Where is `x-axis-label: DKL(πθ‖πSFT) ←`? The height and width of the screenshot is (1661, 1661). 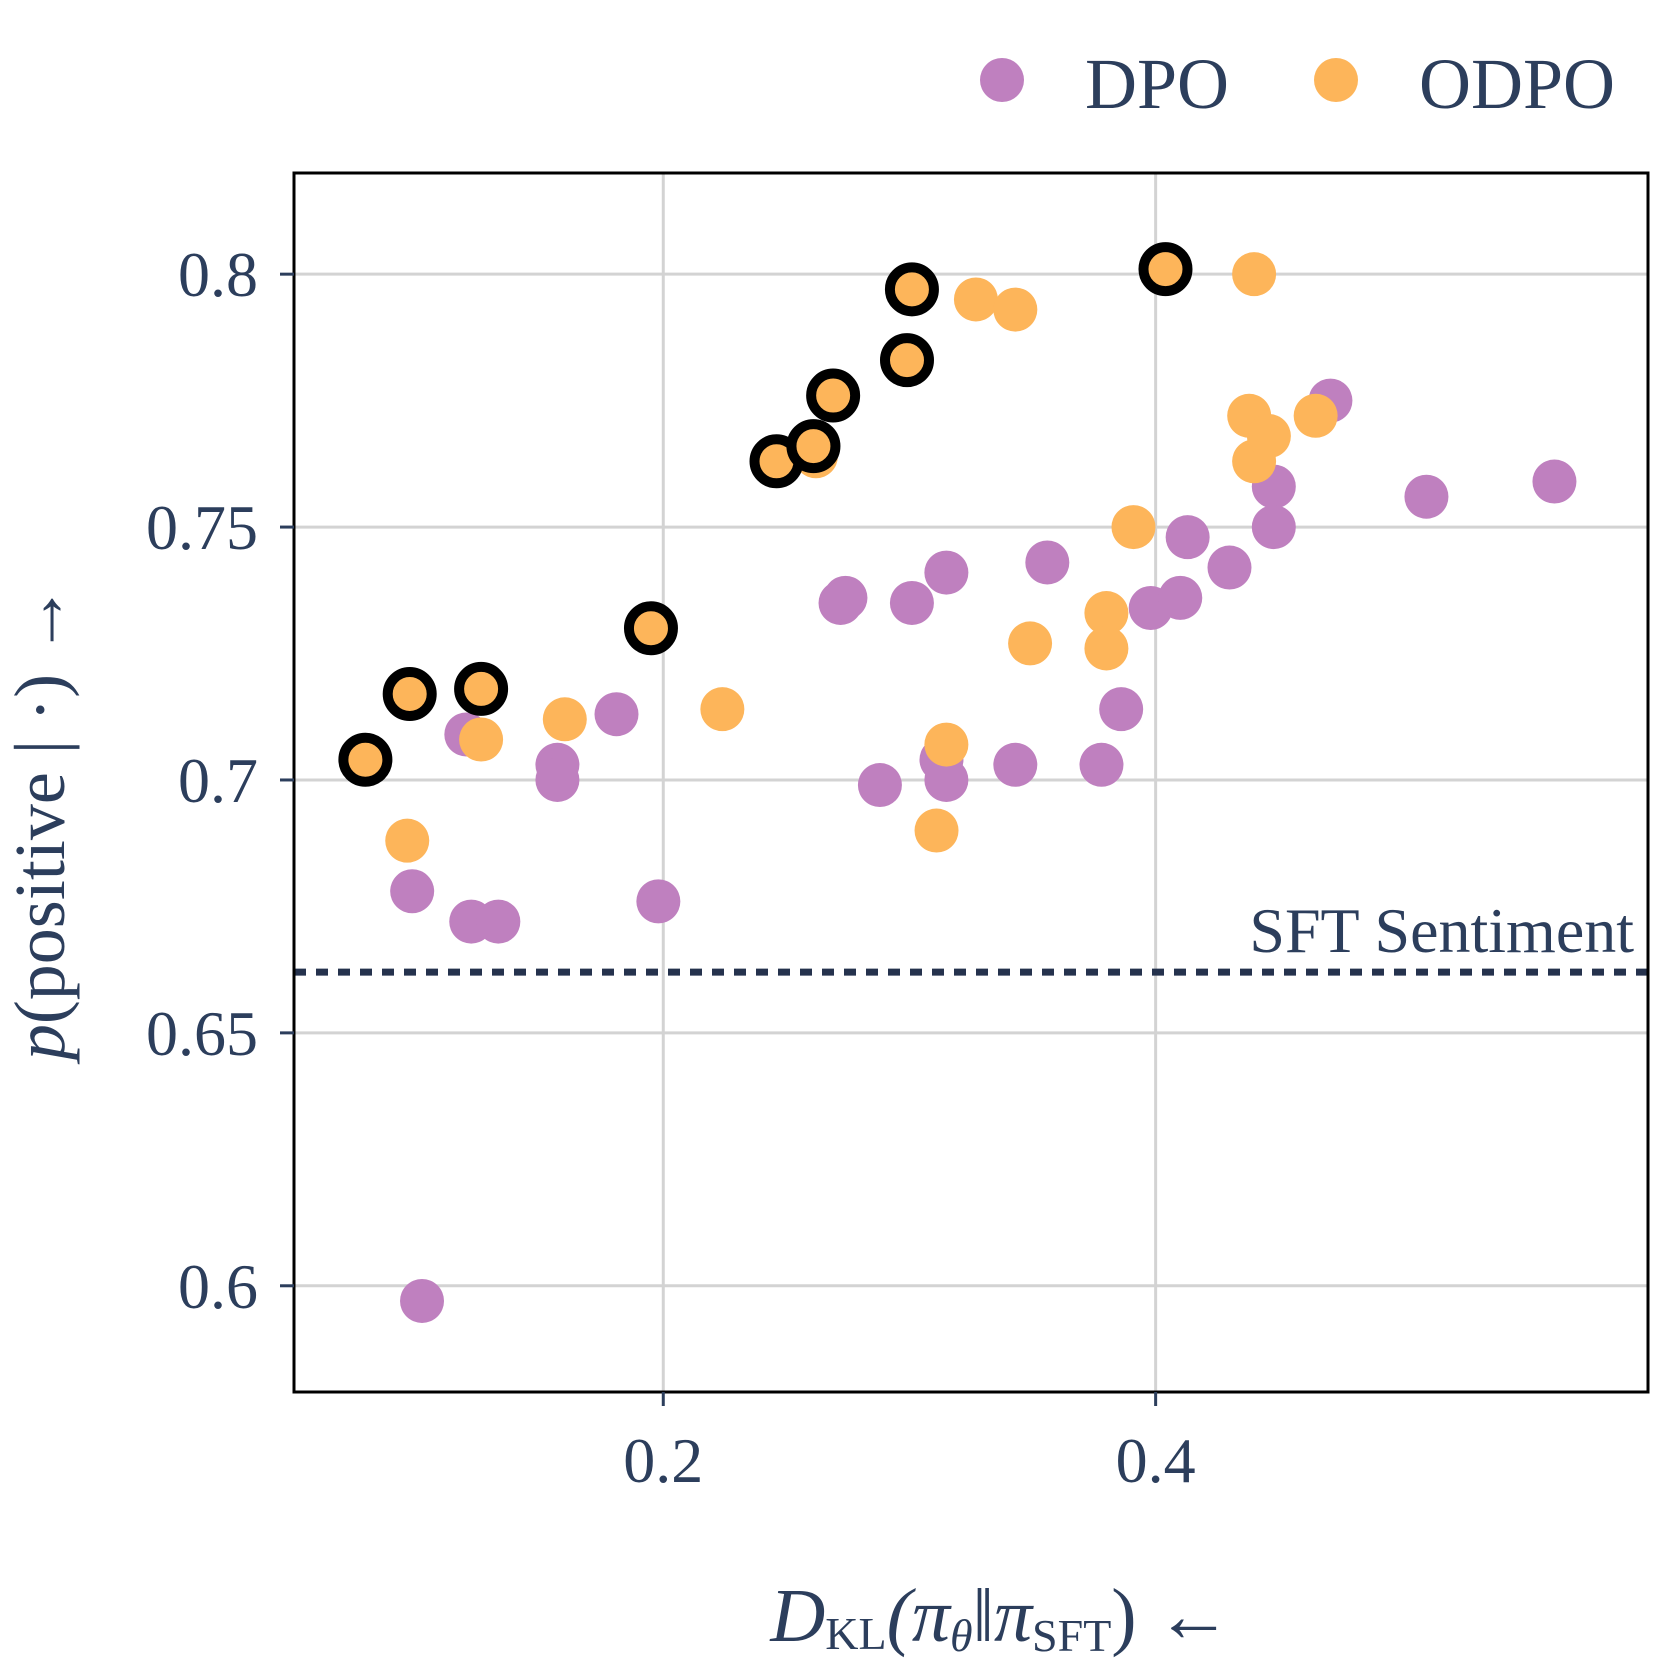 x-axis-label: DKL(πθ‖πSFT) ← is located at coordinates (1000, 1617).